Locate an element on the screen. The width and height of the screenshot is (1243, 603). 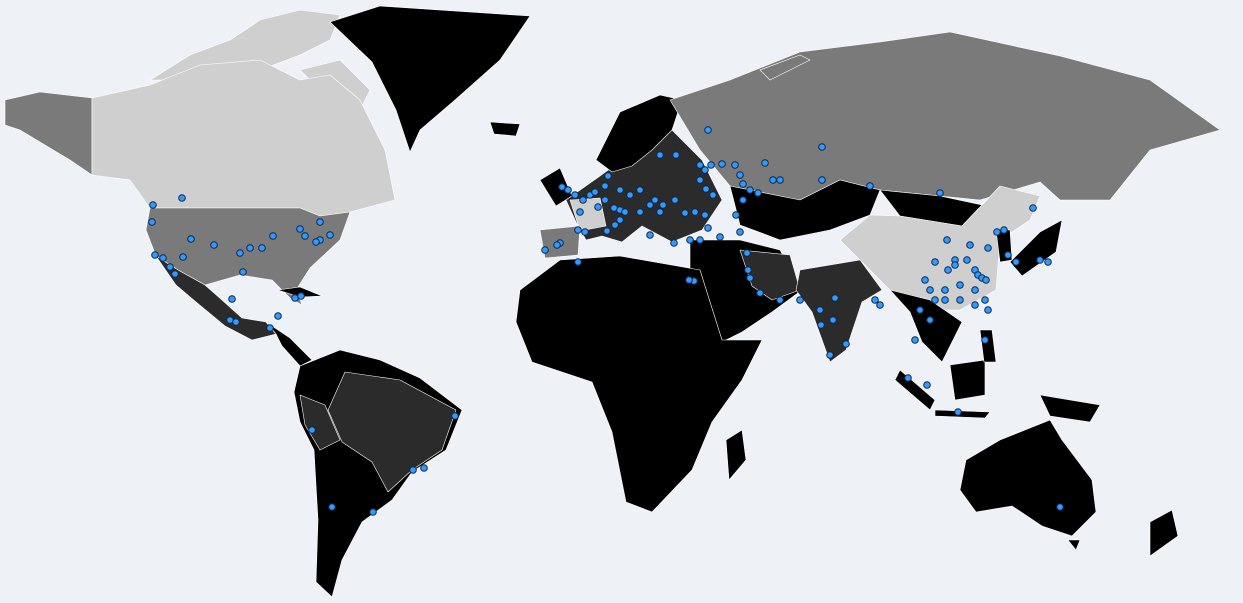
country-scandinavia is located at coordinates (639, 133).